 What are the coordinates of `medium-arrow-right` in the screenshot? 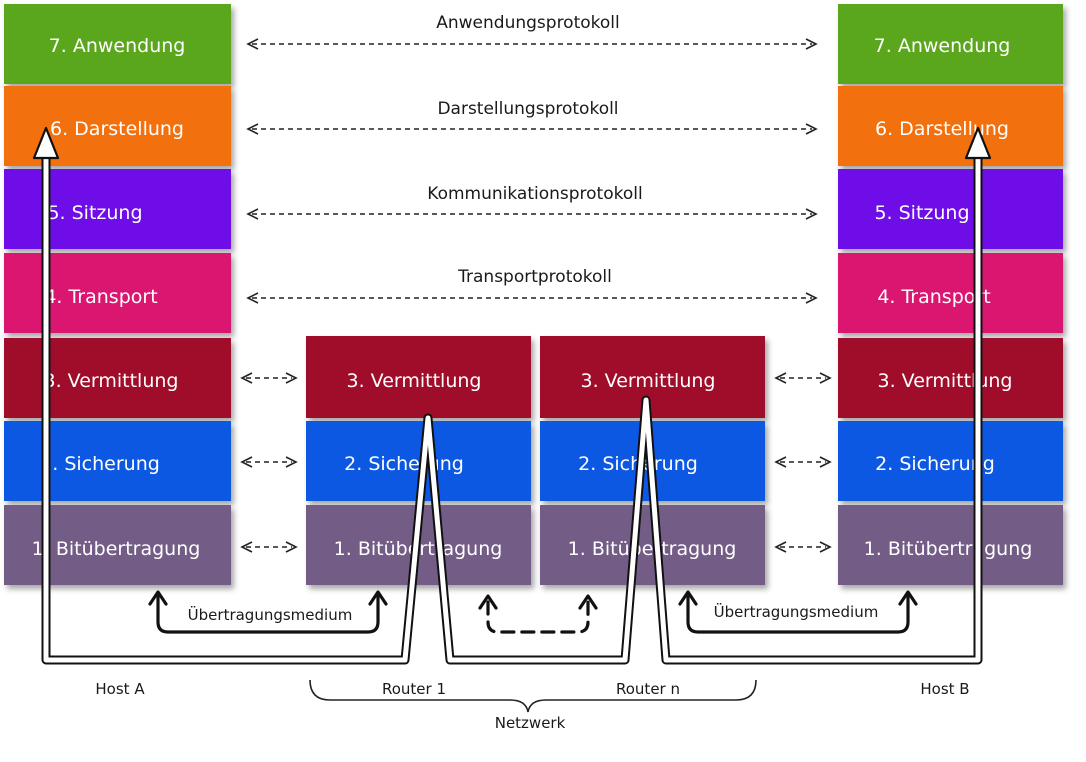 It's located at (798, 614).